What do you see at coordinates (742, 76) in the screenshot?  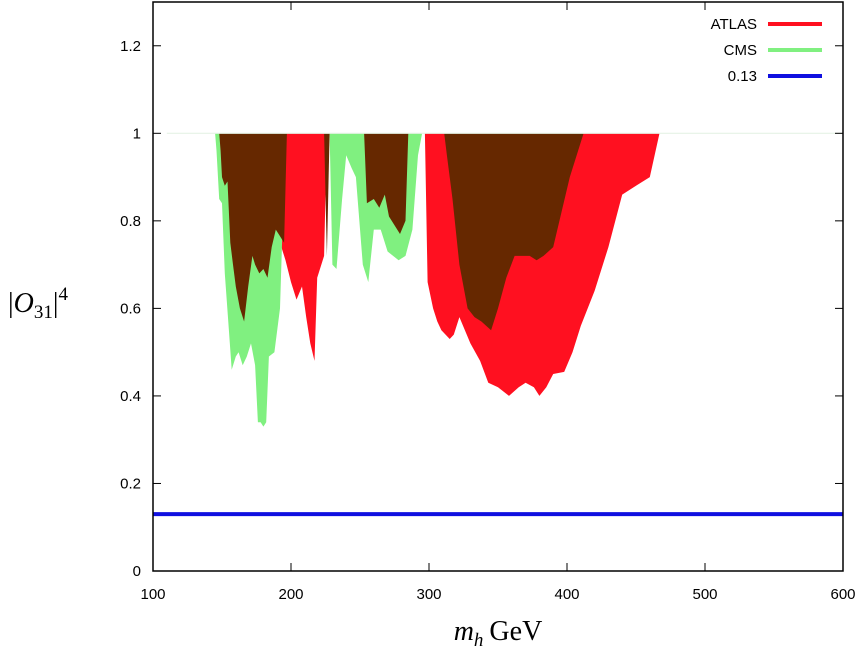 I see `legend-label-0-13: 0.13` at bounding box center [742, 76].